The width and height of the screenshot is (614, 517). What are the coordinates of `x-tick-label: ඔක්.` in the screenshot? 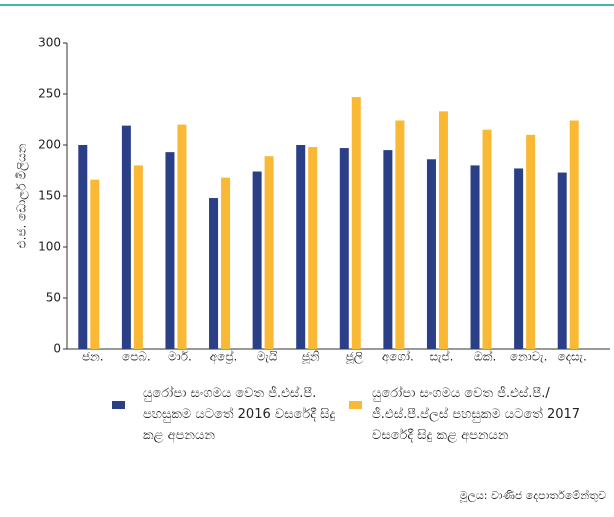 It's located at (485, 356).